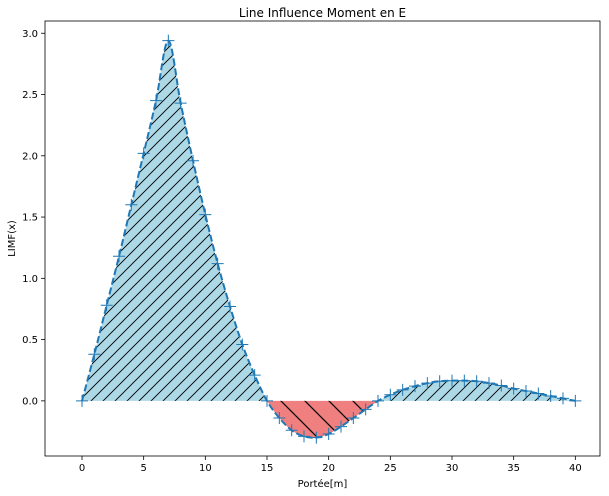  Describe the element at coordinates (267, 468) in the screenshot. I see `x-tick-label: 15` at that location.